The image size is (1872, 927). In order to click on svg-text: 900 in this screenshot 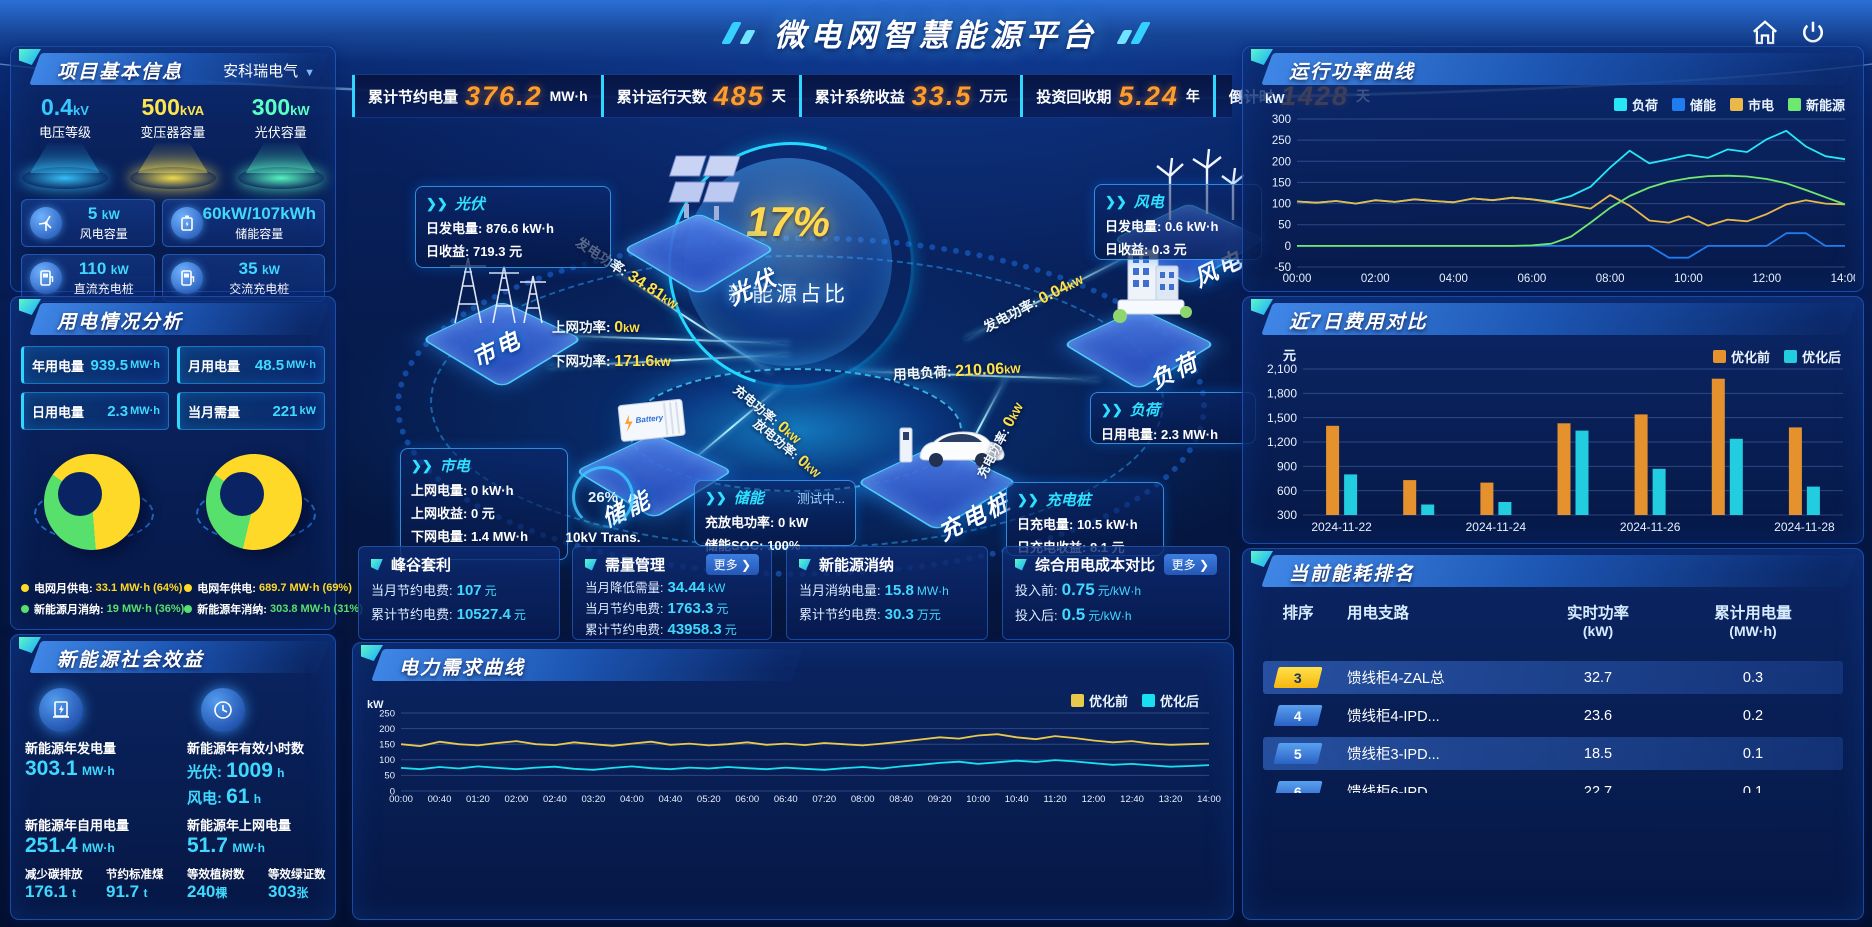, I will do `click(1287, 467)`.